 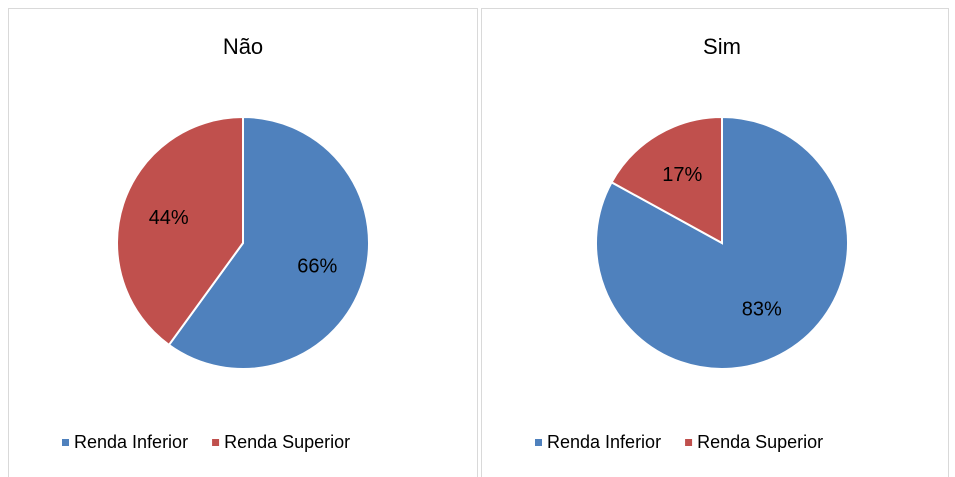 I want to click on data-label: 83%, so click(x=762, y=310).